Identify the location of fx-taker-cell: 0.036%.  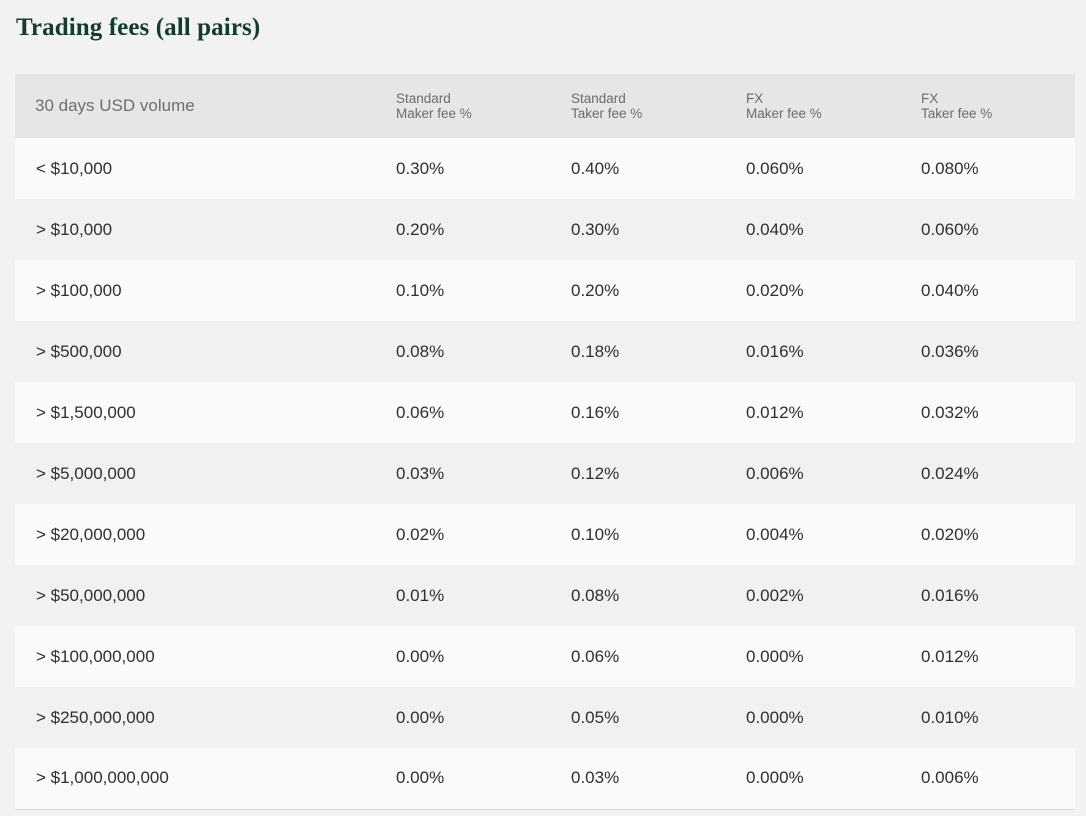
(950, 351).